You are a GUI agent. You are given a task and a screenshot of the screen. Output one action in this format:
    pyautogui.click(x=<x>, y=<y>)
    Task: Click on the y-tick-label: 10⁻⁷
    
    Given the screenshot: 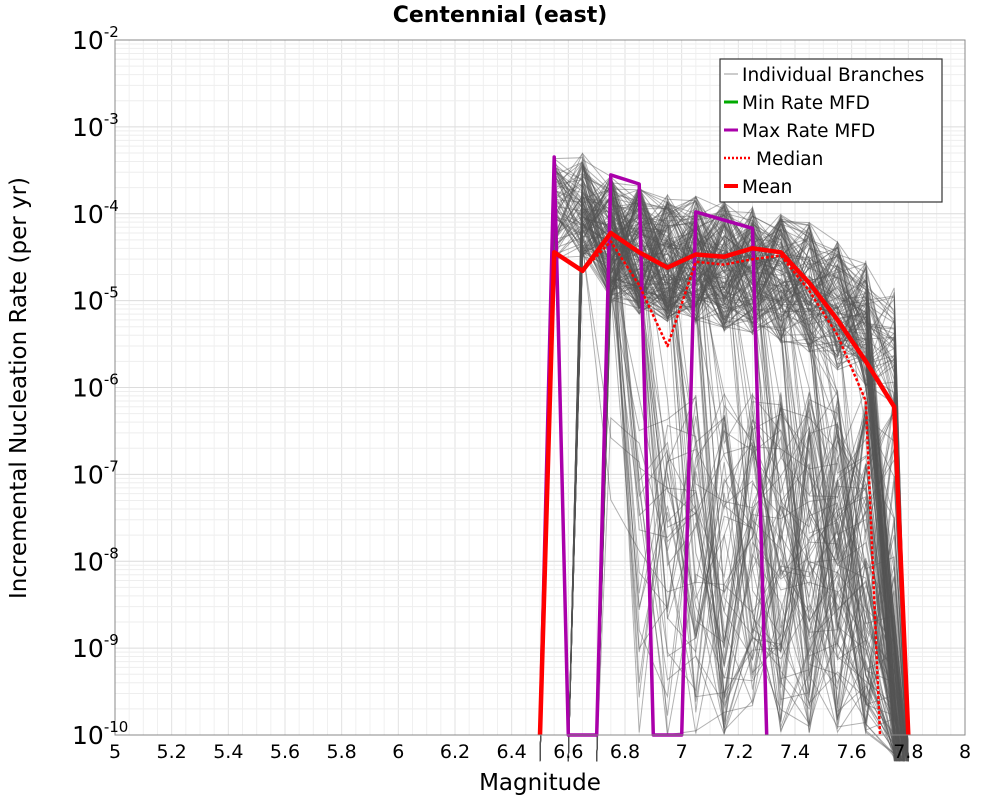 What is the action you would take?
    pyautogui.click(x=95, y=473)
    